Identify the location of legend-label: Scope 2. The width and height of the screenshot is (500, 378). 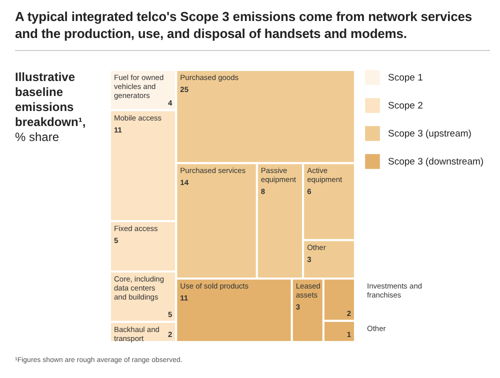
(405, 106).